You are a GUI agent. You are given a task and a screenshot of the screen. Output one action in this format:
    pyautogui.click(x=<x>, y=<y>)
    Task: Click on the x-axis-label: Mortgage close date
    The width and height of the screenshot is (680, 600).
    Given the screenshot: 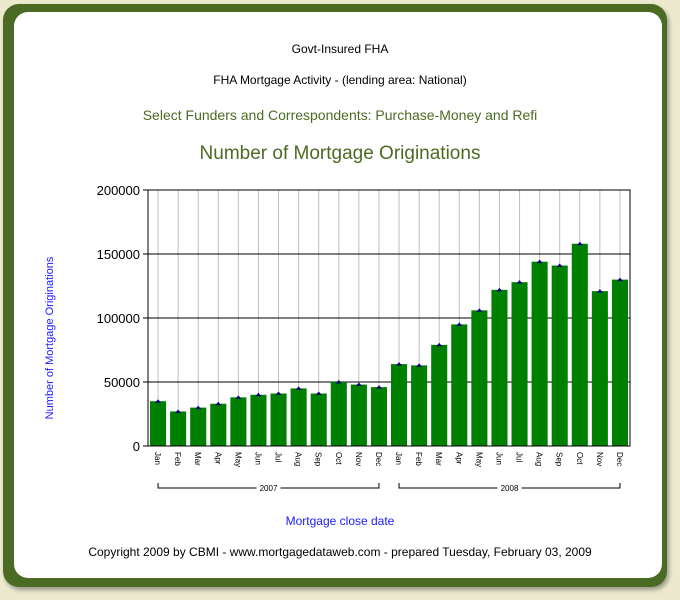 What is the action you would take?
    pyautogui.click(x=340, y=521)
    